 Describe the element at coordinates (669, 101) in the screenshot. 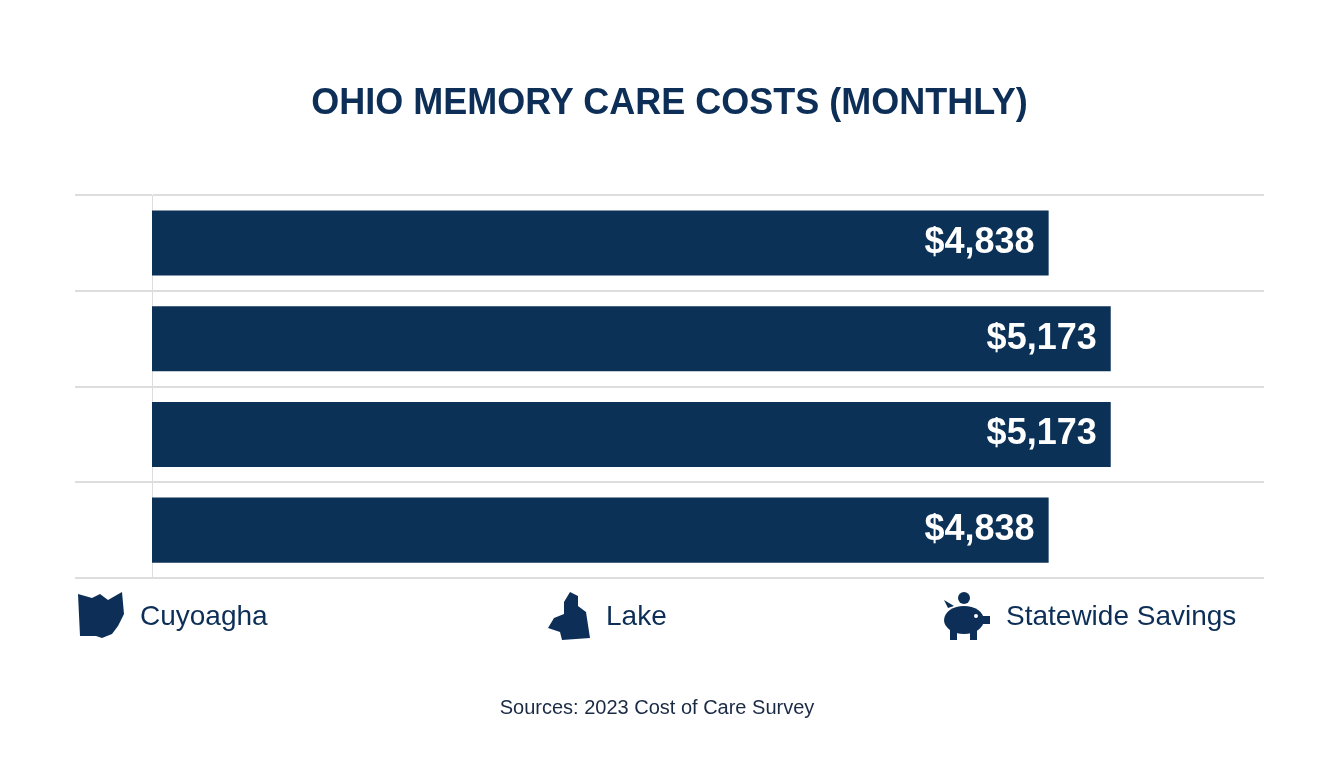

I see `chart-title: OHIO MEMORY CARE COSTS (MONTHLY)` at that location.